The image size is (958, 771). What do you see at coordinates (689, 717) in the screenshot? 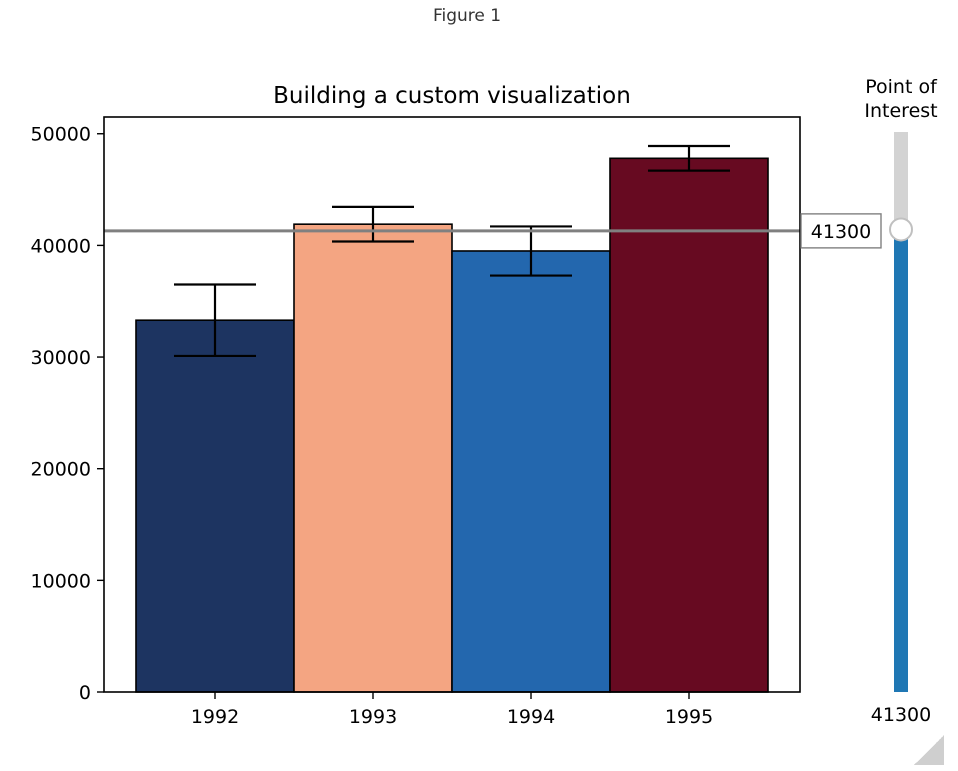
I see `x-tick-label: 1995` at bounding box center [689, 717].